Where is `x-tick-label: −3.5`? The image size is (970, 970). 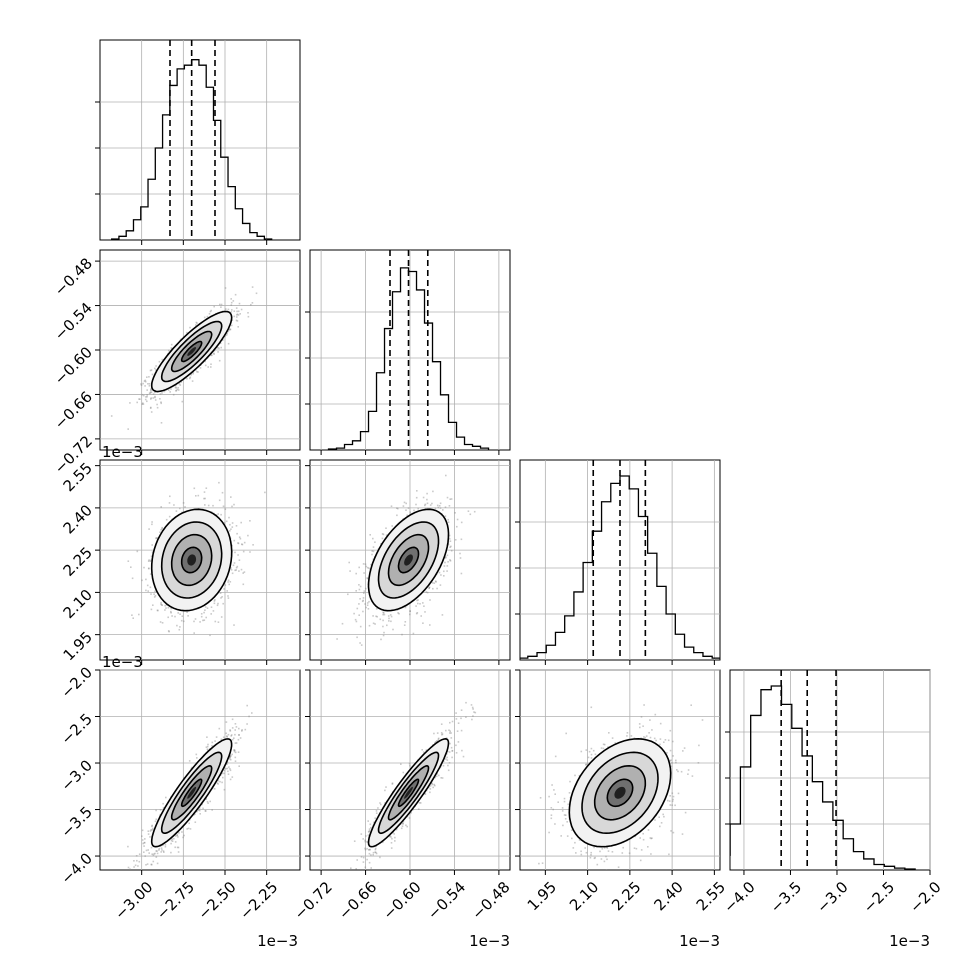 x-tick-label: −3.5 is located at coordinates (786, 897).